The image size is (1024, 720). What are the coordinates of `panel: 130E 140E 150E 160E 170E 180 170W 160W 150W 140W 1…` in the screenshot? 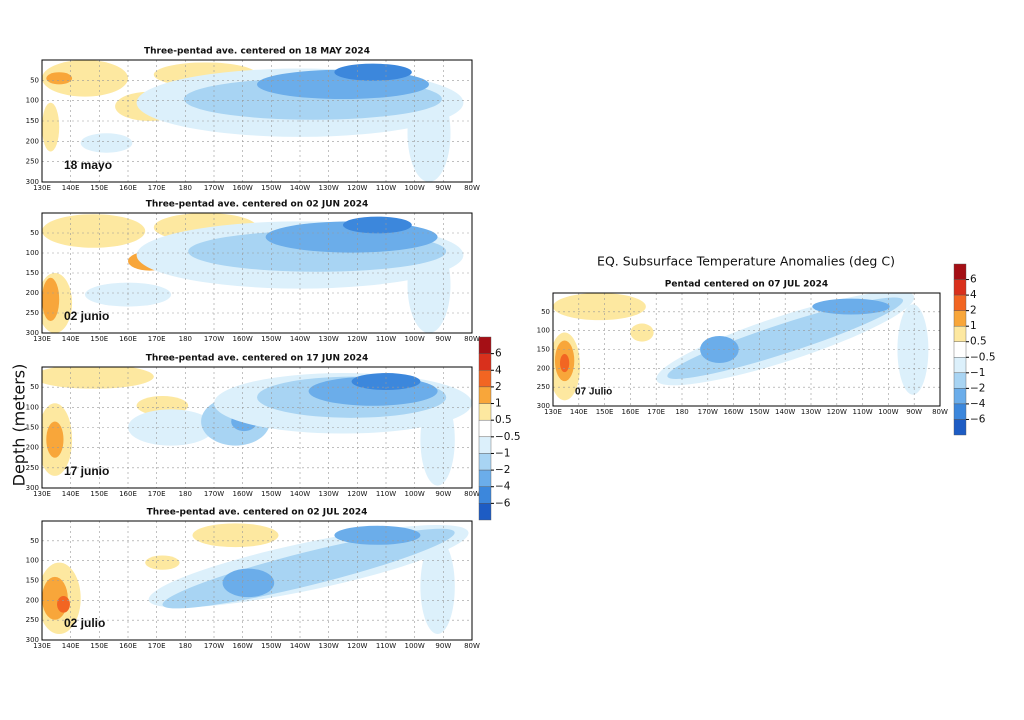 It's located at (265, 428).